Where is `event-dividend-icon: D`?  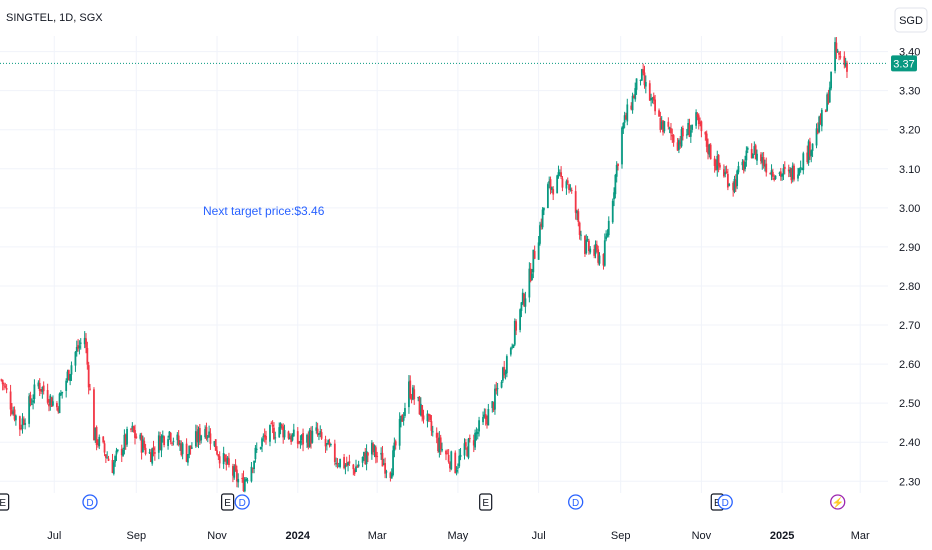 event-dividend-icon: D is located at coordinates (90, 502).